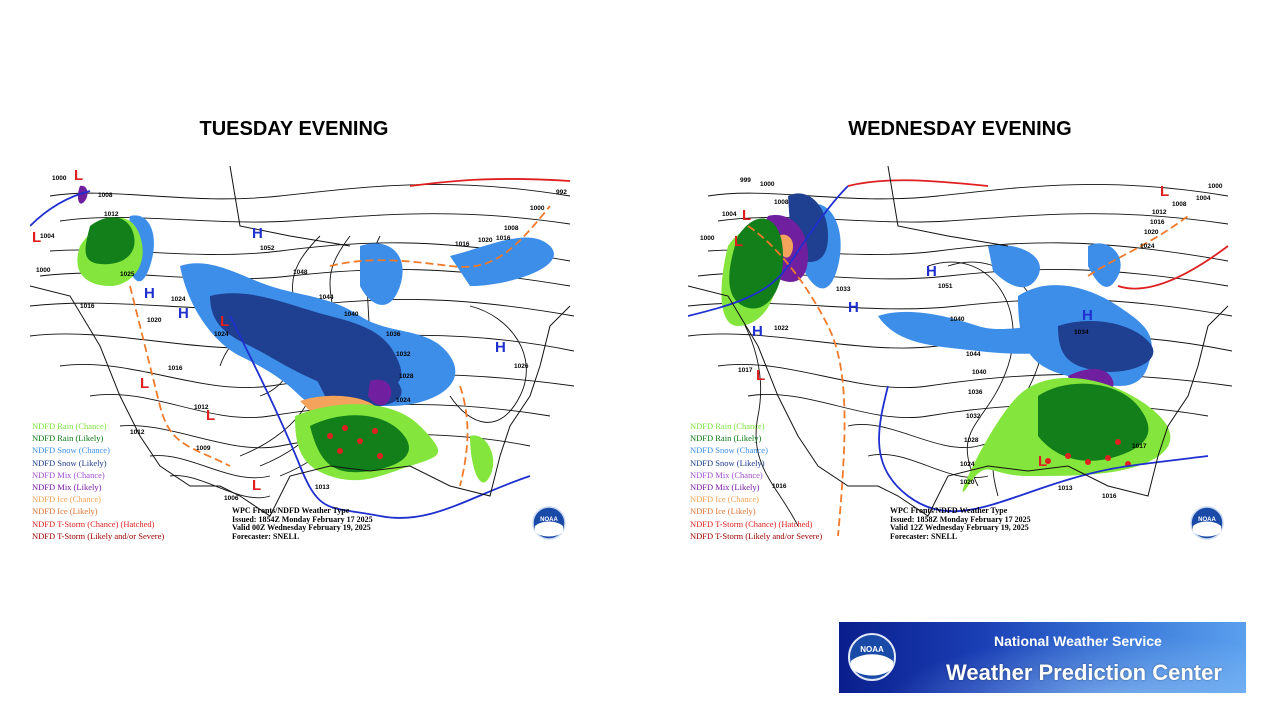 The width and height of the screenshot is (1280, 720). I want to click on isobar-label: 1026, so click(521, 366).